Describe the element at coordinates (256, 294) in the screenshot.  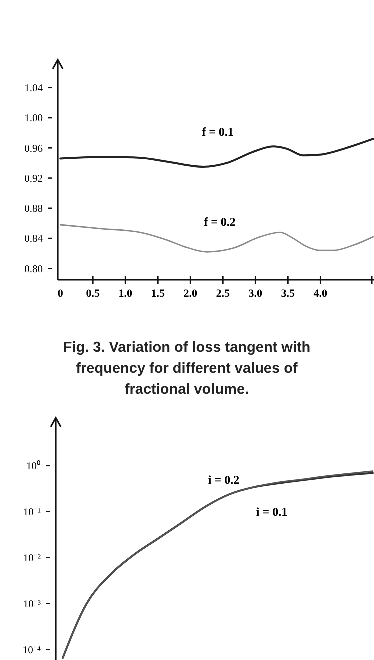
I see `x-tick-label: 3.0` at that location.